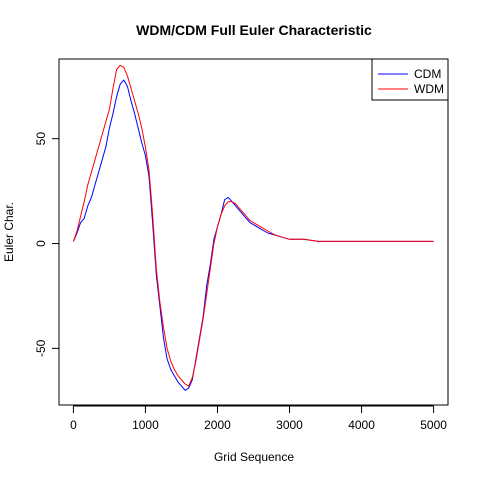  What do you see at coordinates (41, 348) in the screenshot?
I see `y-tick-label: -50` at bounding box center [41, 348].